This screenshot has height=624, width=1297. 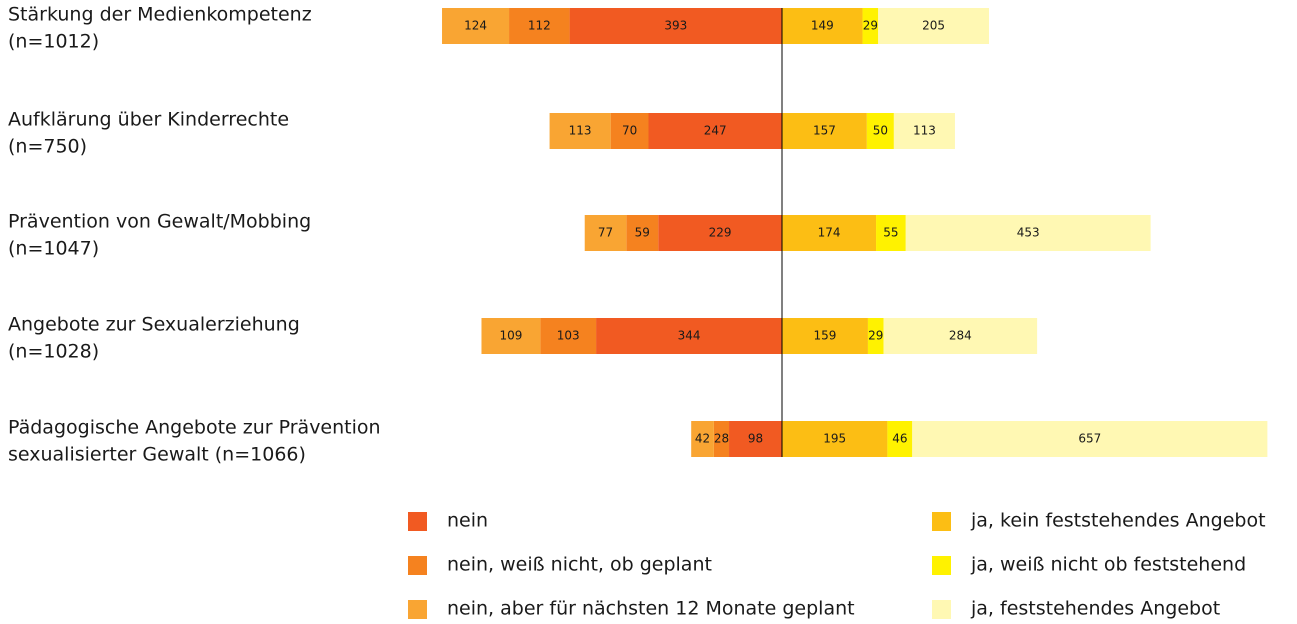 I want to click on value-label: 344, so click(x=689, y=336).